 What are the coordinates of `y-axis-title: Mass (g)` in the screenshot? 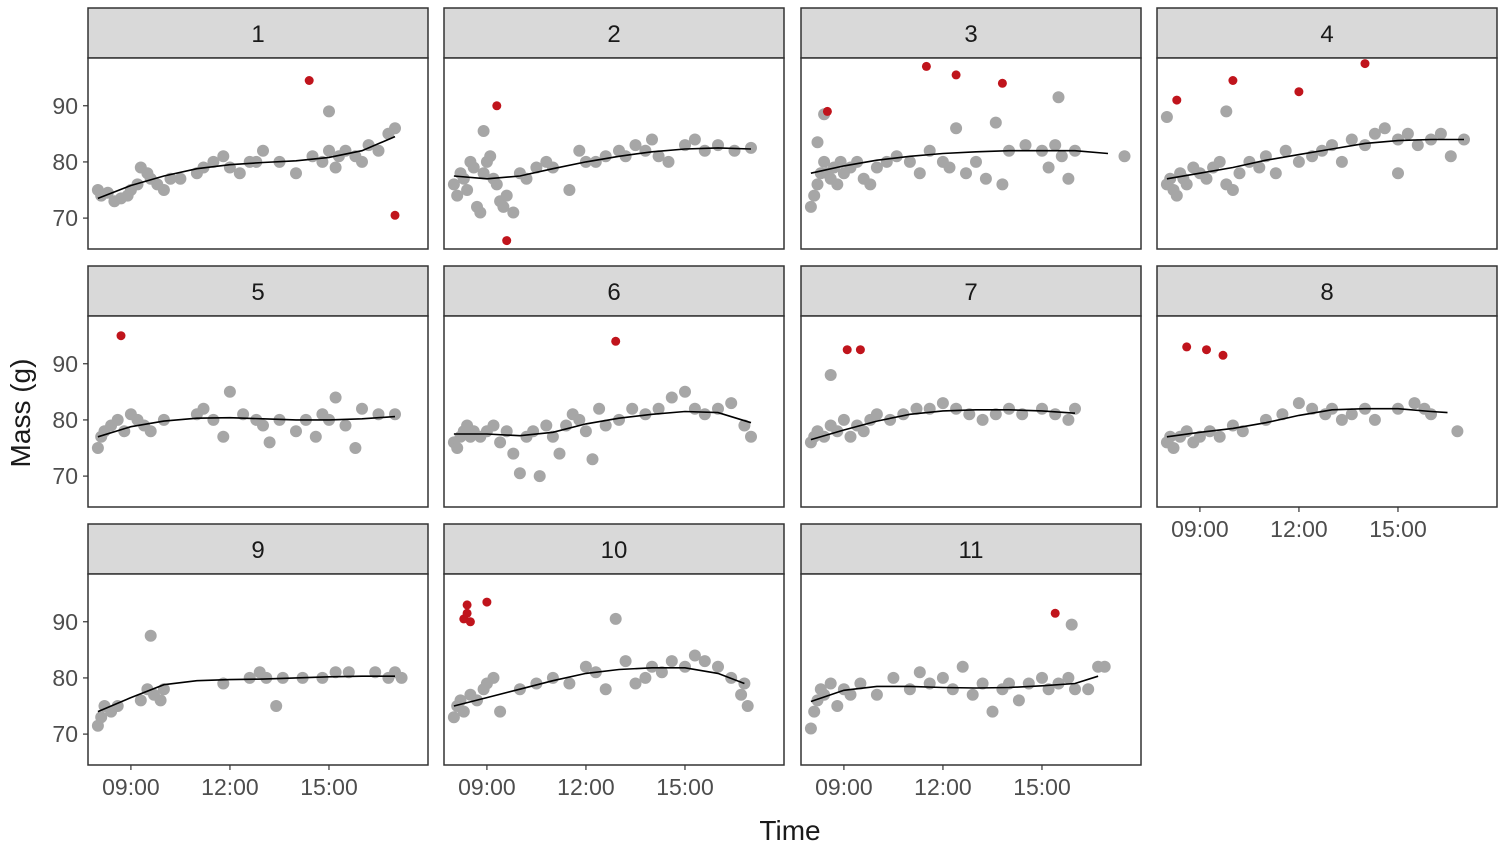 It's located at (20, 413).